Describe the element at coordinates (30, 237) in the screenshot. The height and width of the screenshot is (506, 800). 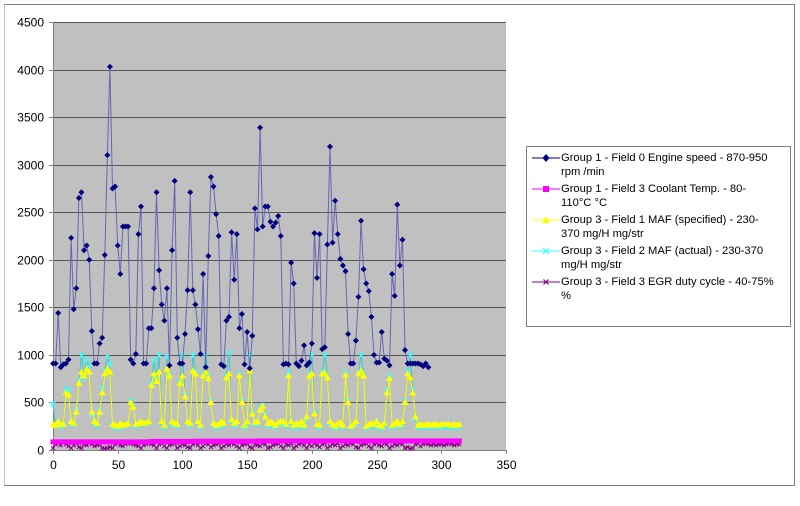
I see `y-axis-tick-labels: 0 500 1000 1500 2000 2500 3000 3500 4000 4500` at that location.